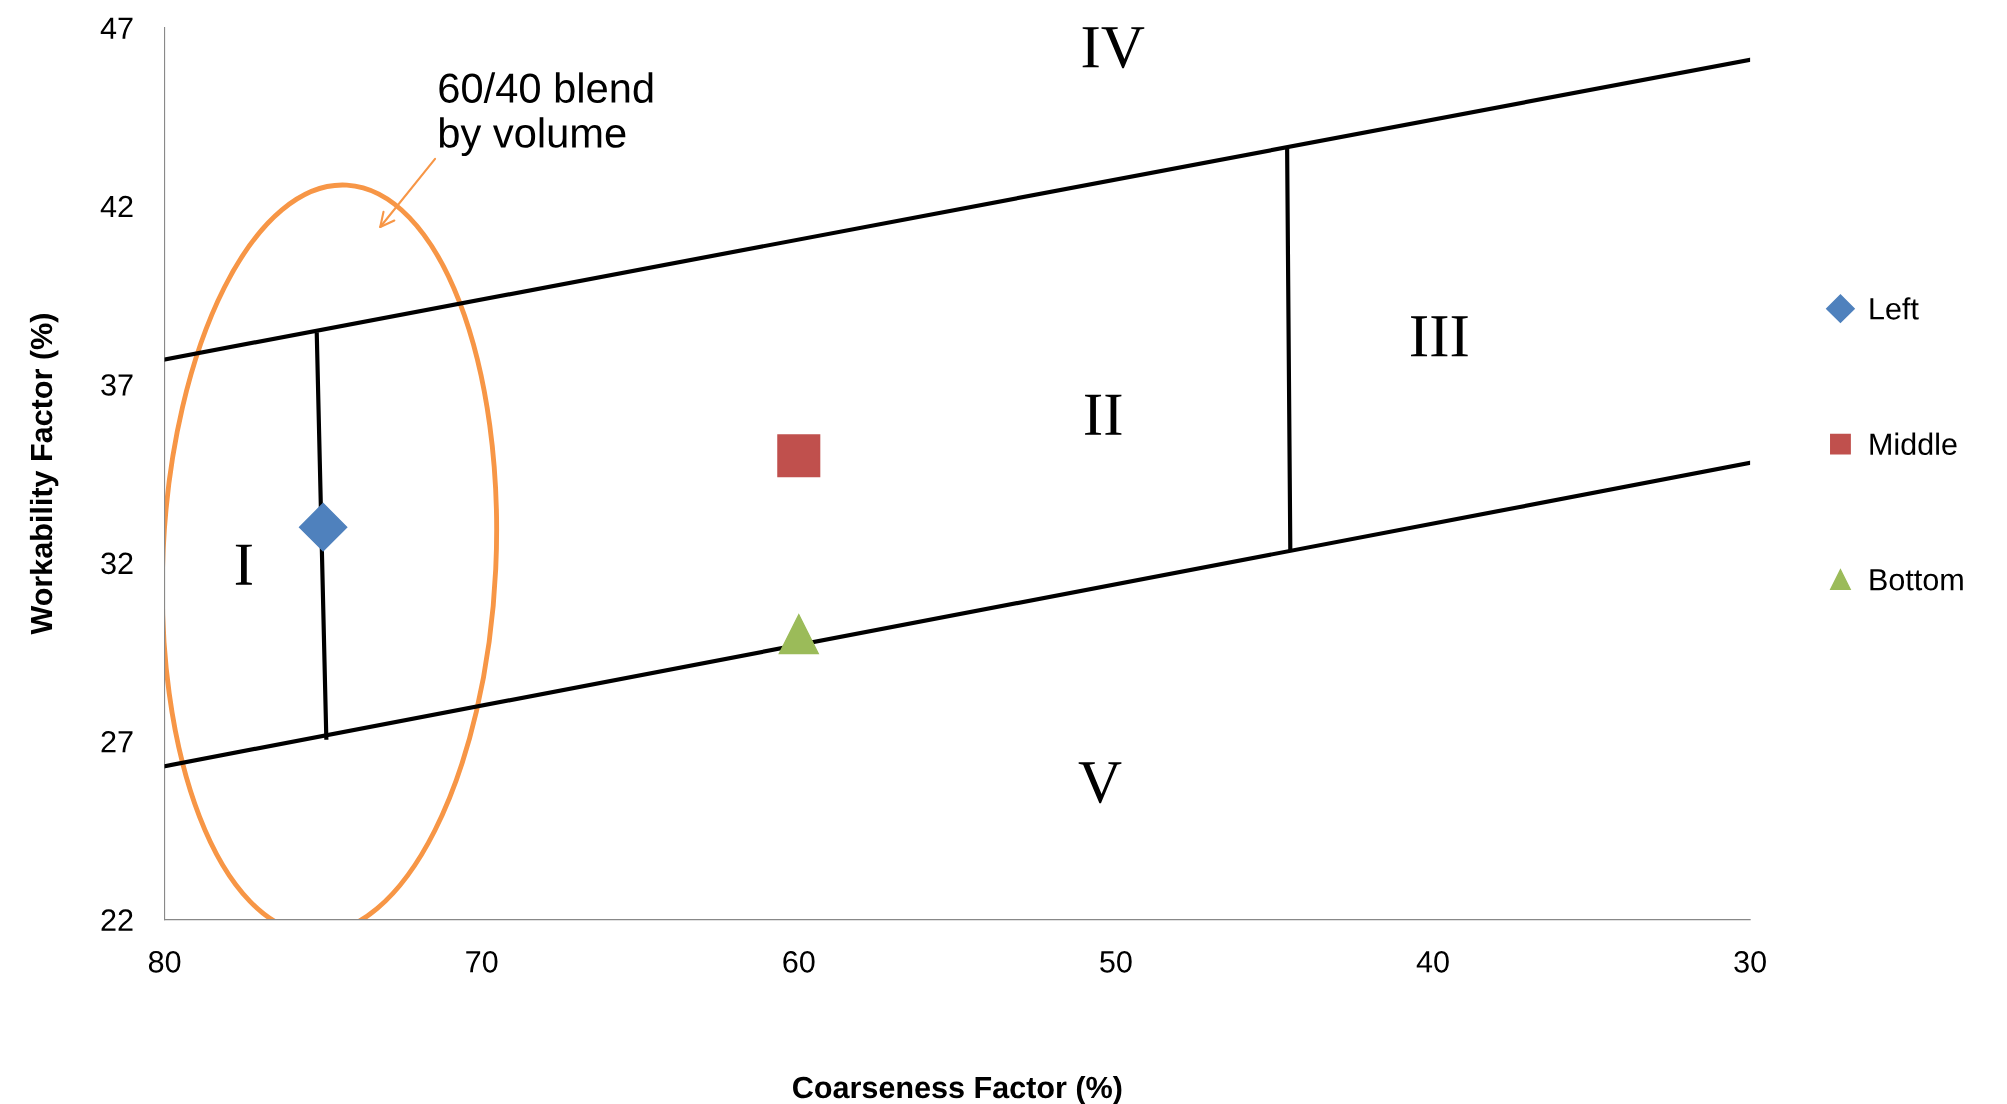 The image size is (2007, 1104). I want to click on legend-label: Left, so click(1894, 308).